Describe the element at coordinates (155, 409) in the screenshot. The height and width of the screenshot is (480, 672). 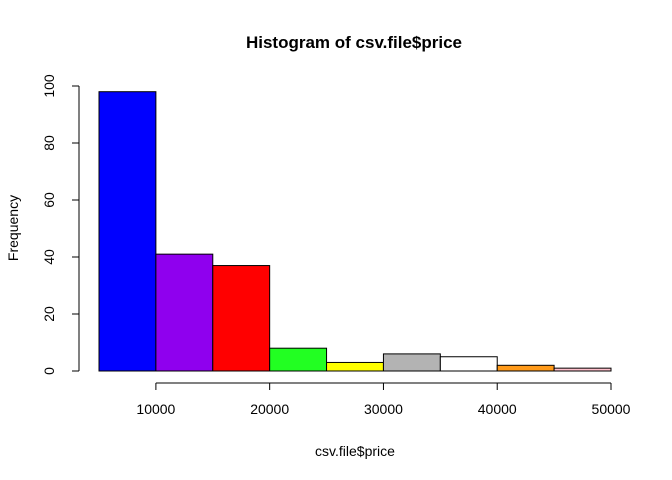
I see `x-tick-label: 10000` at that location.